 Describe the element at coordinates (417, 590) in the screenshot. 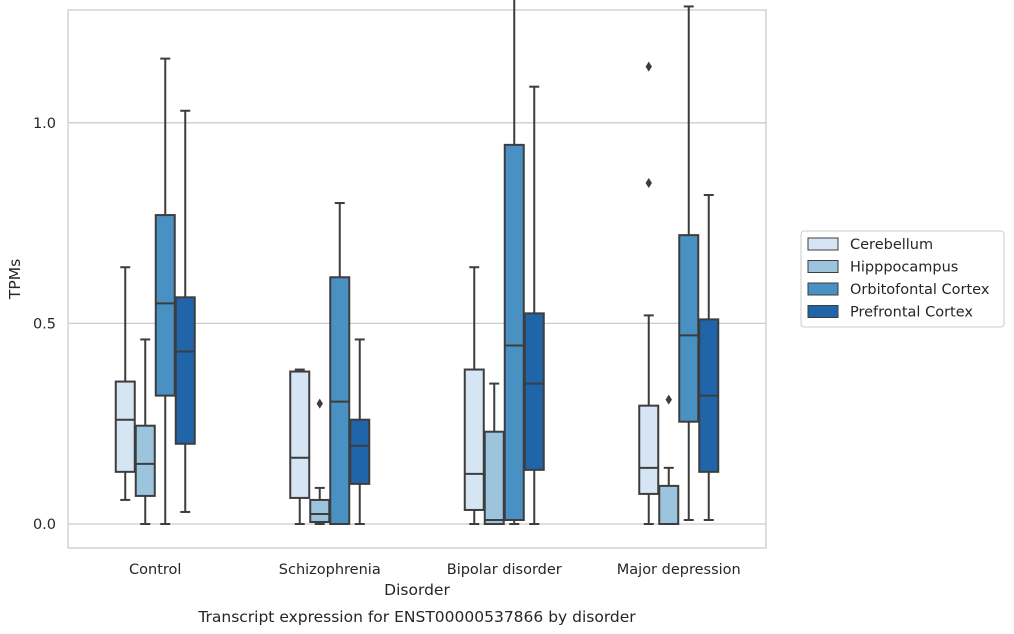

I see `x-axis-label: Disorder` at that location.